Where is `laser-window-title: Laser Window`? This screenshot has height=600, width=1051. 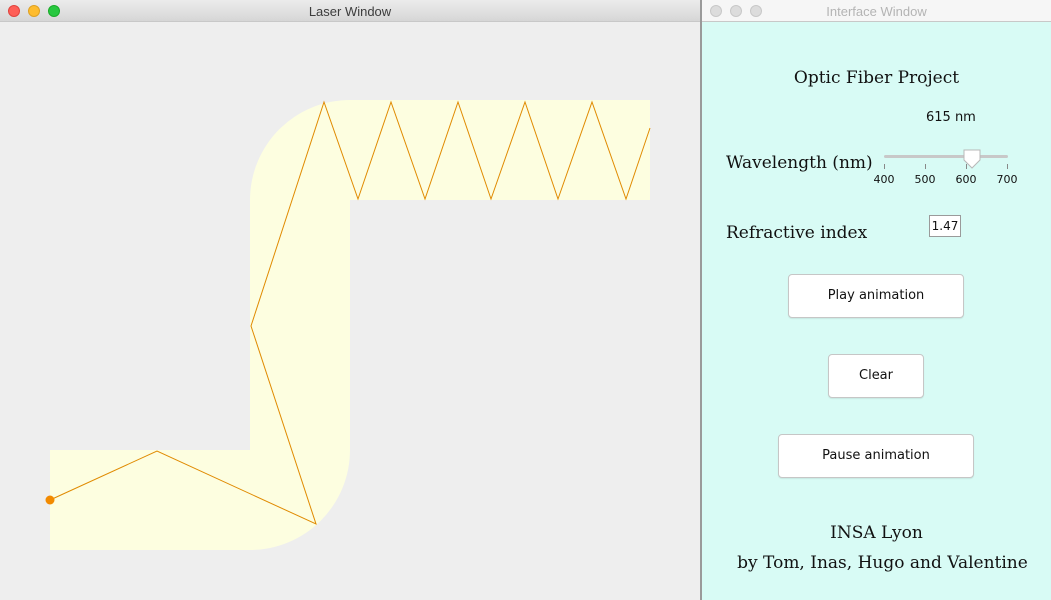
laser-window-title: Laser Window is located at coordinates (350, 11).